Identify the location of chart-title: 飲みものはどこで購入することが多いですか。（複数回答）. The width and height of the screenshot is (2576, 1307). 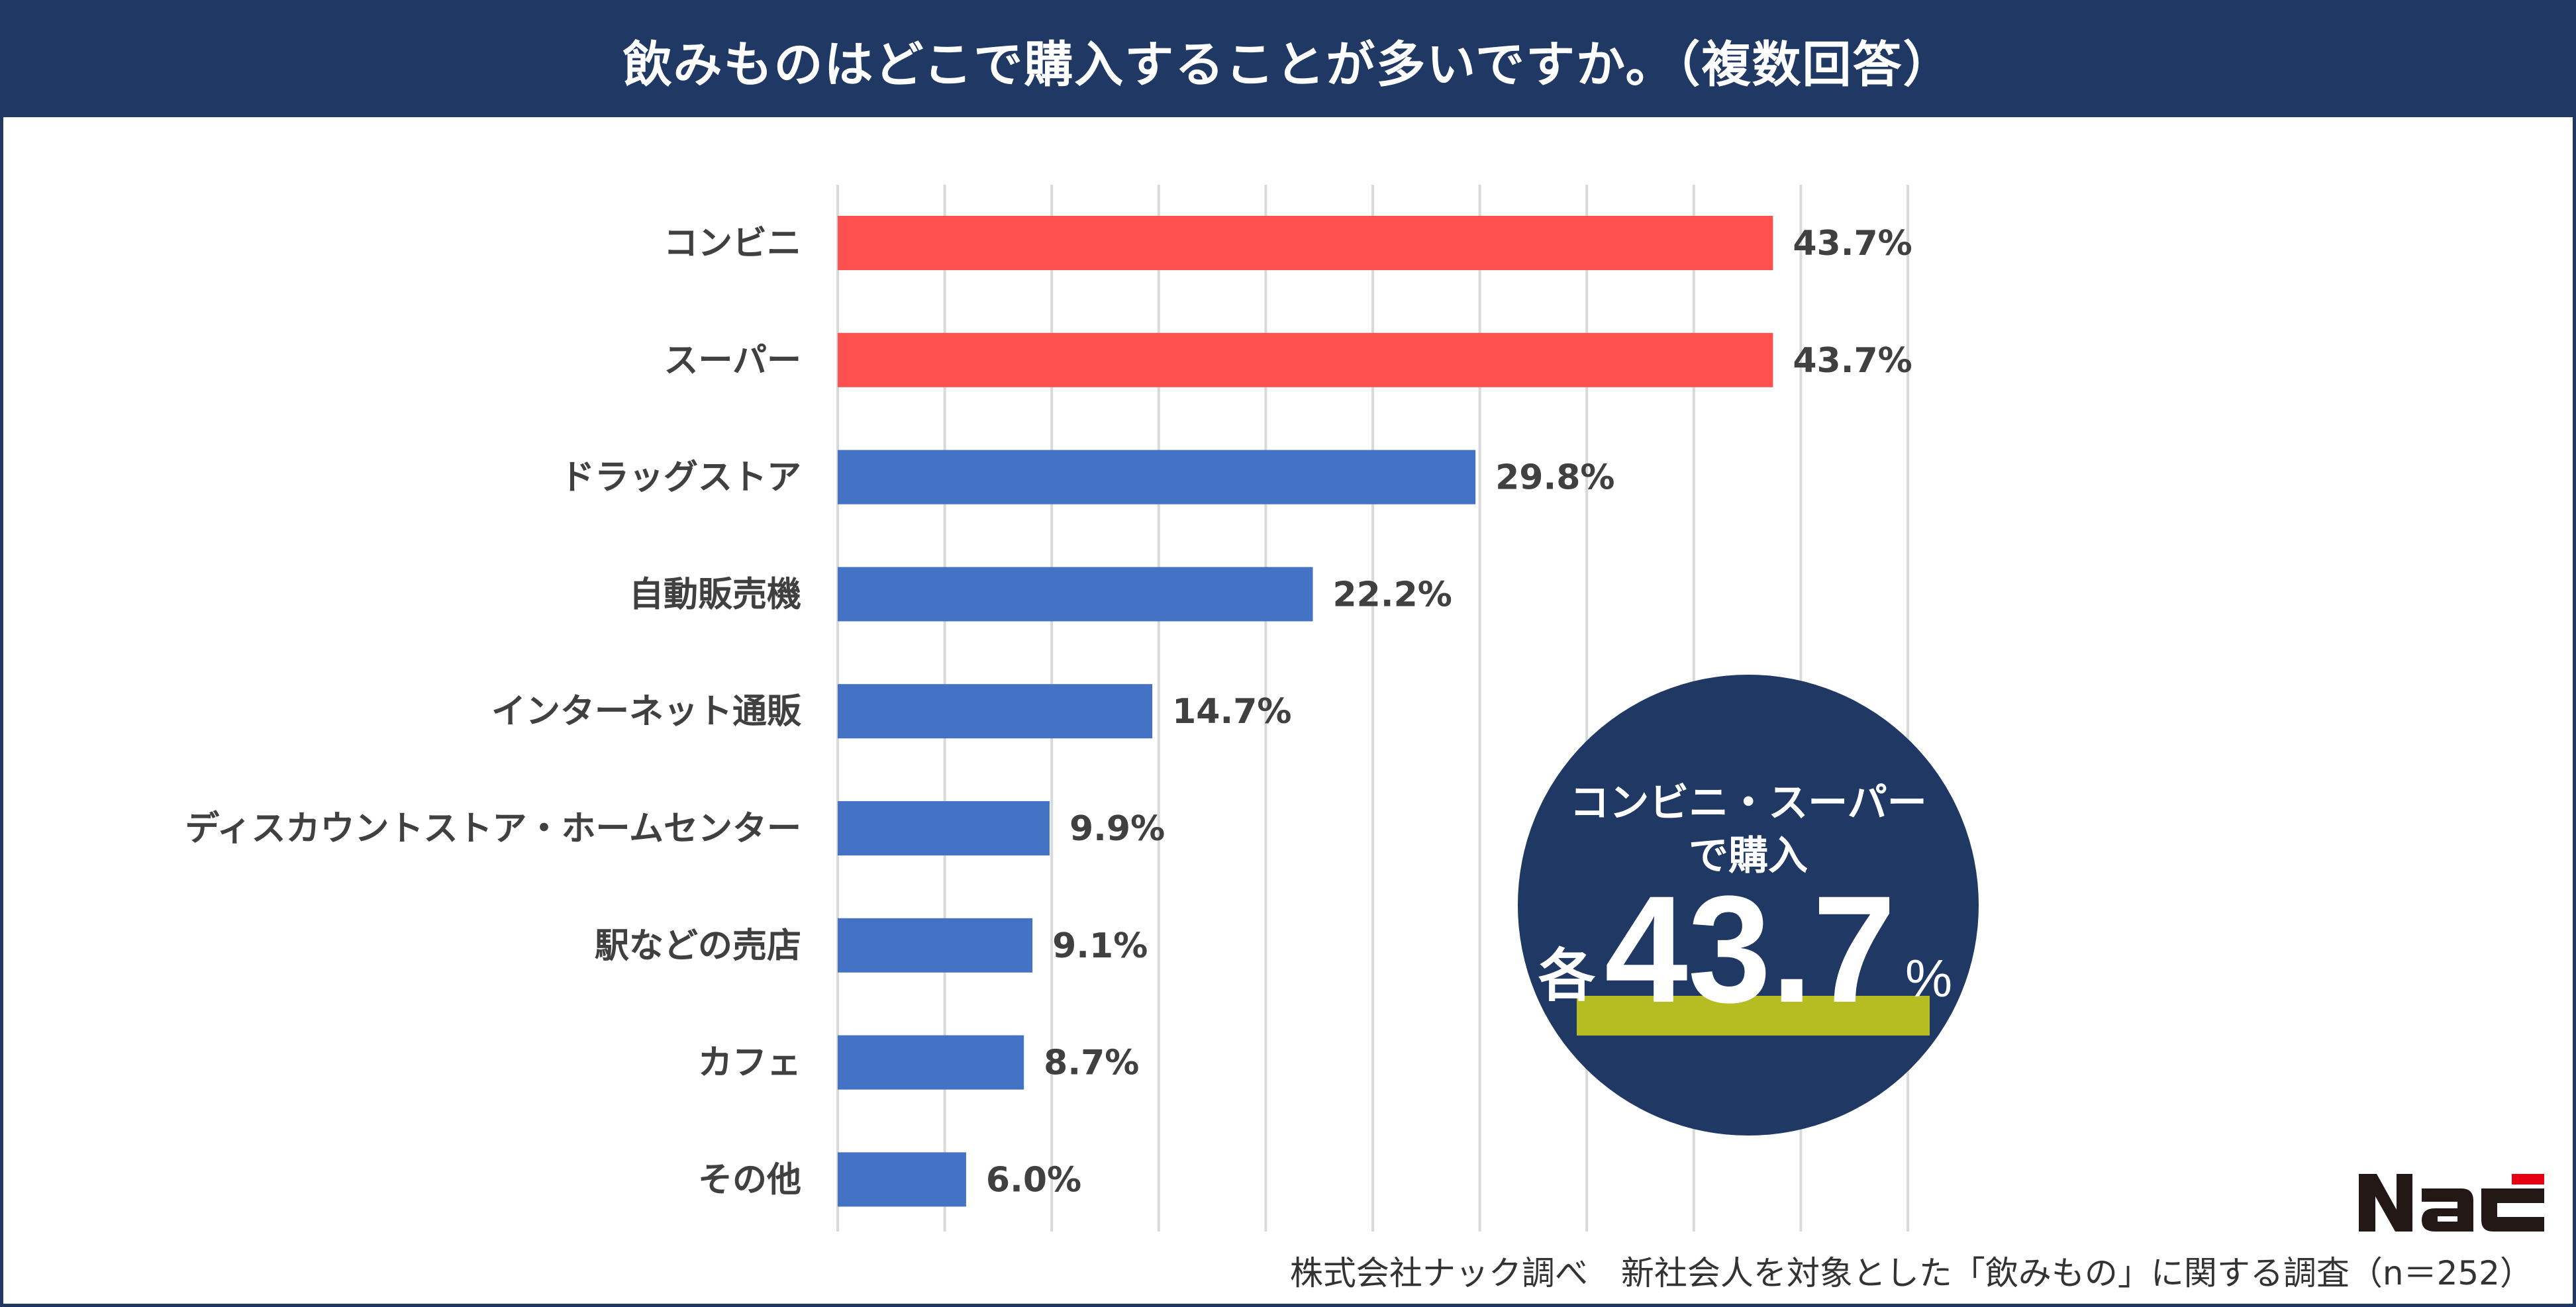
(1288, 64).